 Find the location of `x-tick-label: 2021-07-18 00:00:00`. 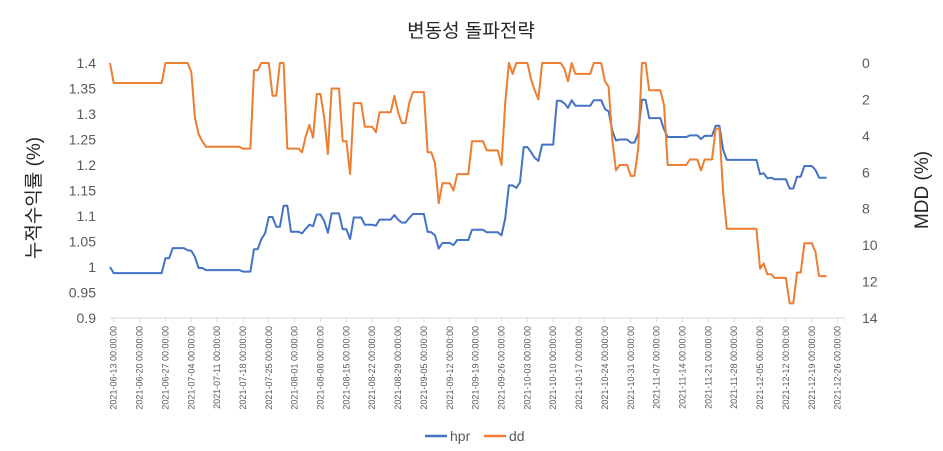

x-tick-label: 2021-07-18 00:00:00 is located at coordinates (243, 368).